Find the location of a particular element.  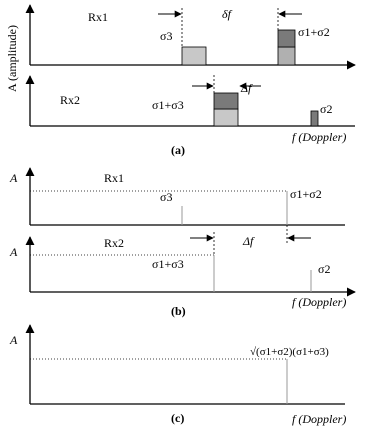

panel-b-sigma3-label: σ3 is located at coordinates (166, 197).